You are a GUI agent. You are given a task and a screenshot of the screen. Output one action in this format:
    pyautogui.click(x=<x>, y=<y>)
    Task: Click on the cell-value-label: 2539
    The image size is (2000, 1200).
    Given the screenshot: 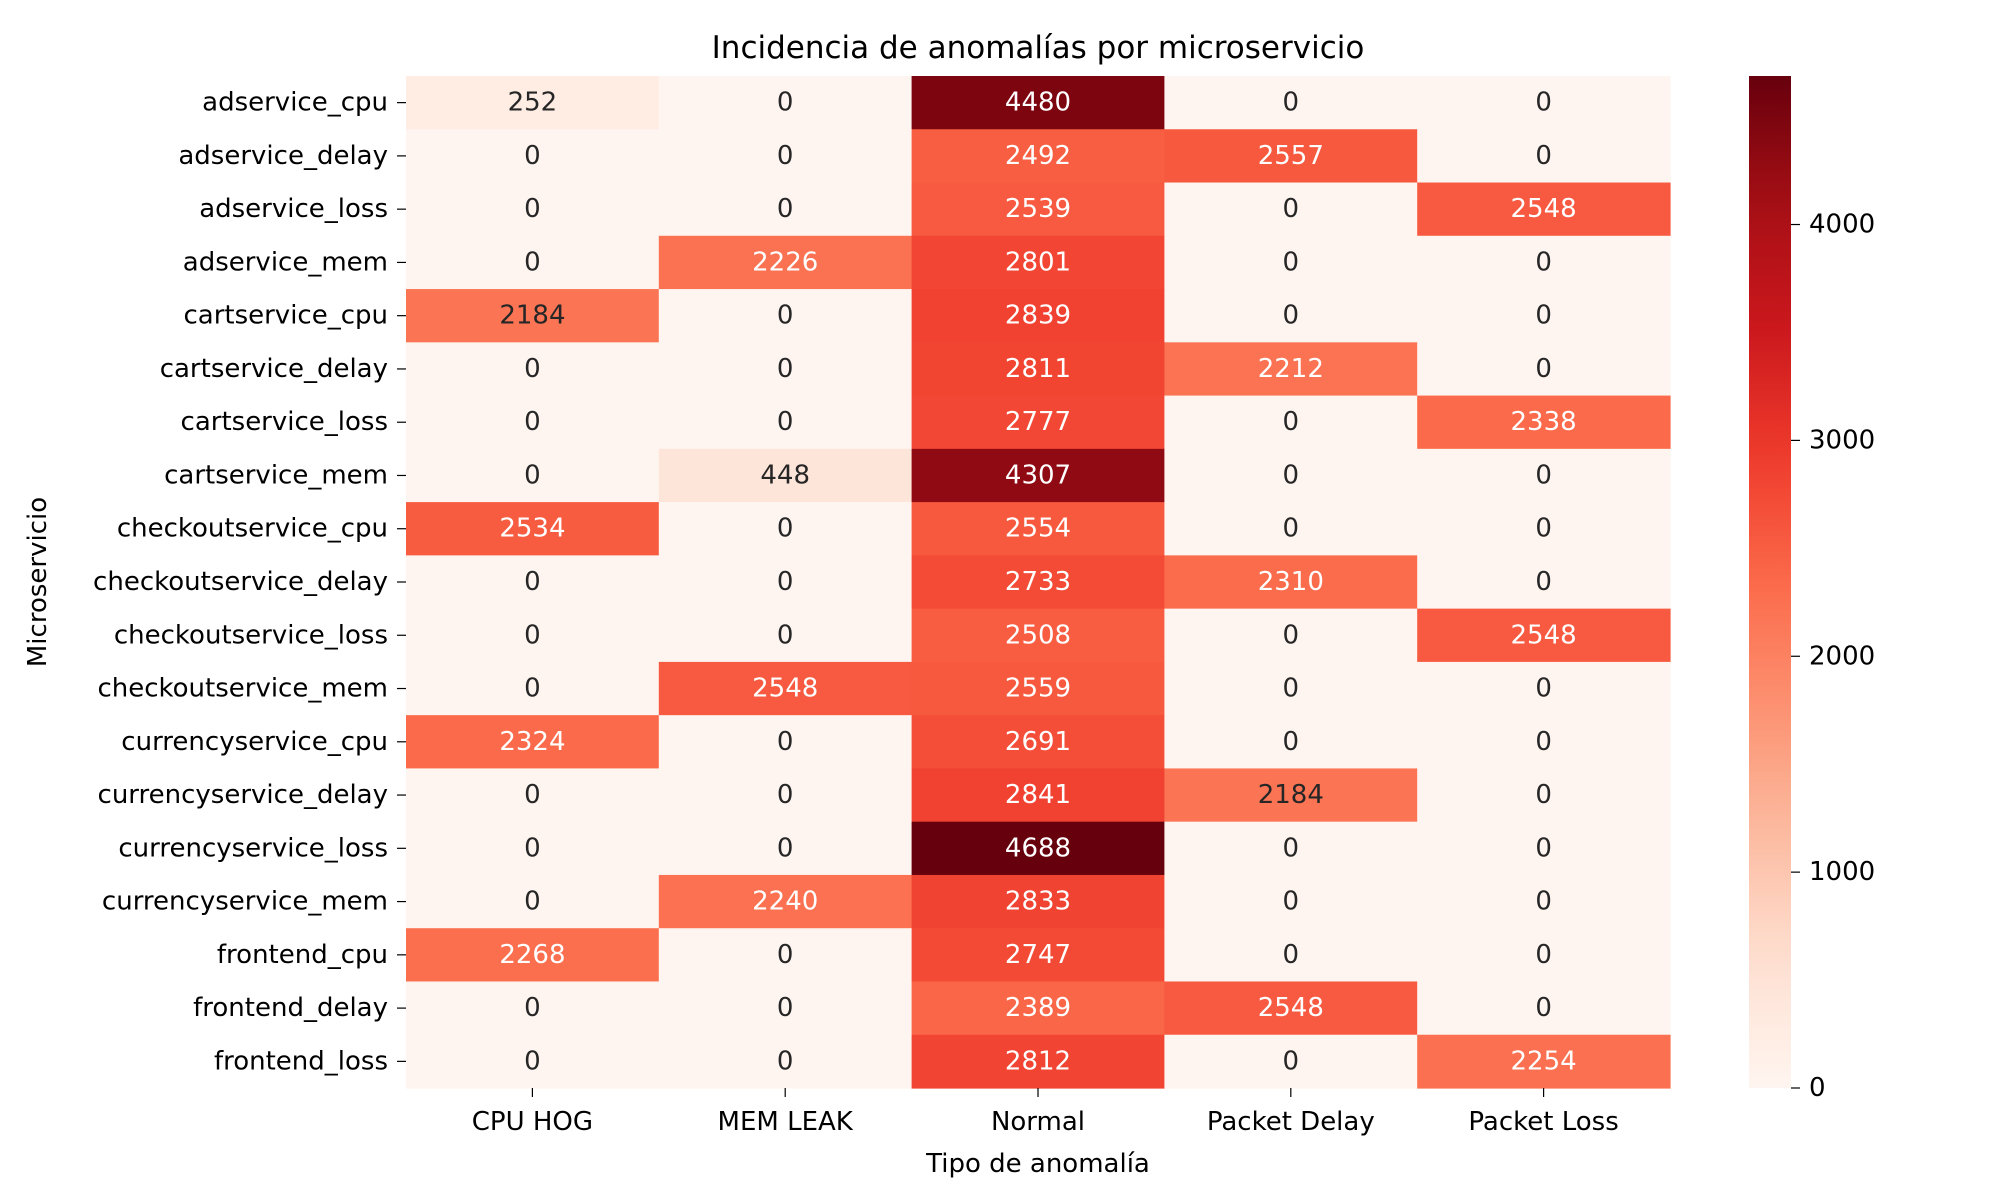 What is the action you would take?
    pyautogui.click(x=1038, y=209)
    